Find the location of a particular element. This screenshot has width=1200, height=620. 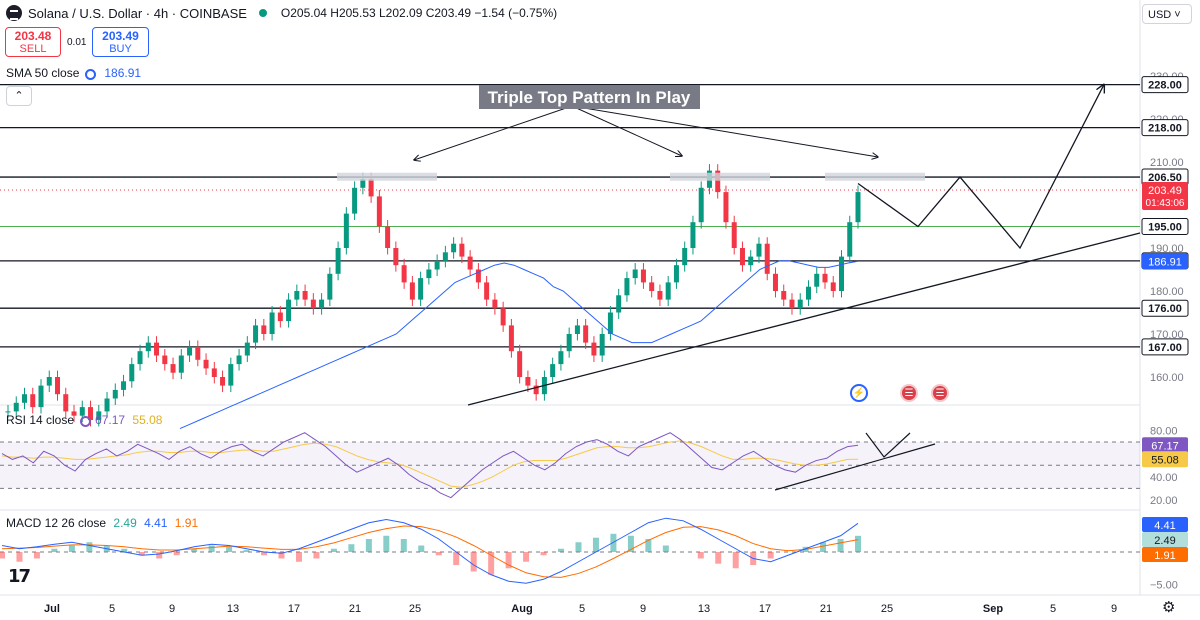

x-tick-label: Aug is located at coordinates (521, 609).